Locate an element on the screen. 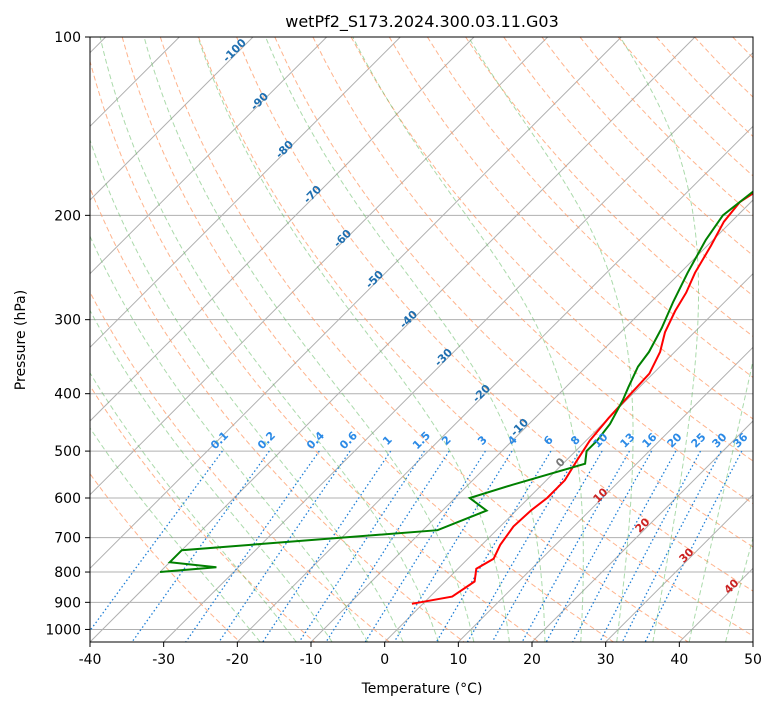 The width and height of the screenshot is (775, 708). mixing-ratio-label: 25 is located at coordinates (699, 441).